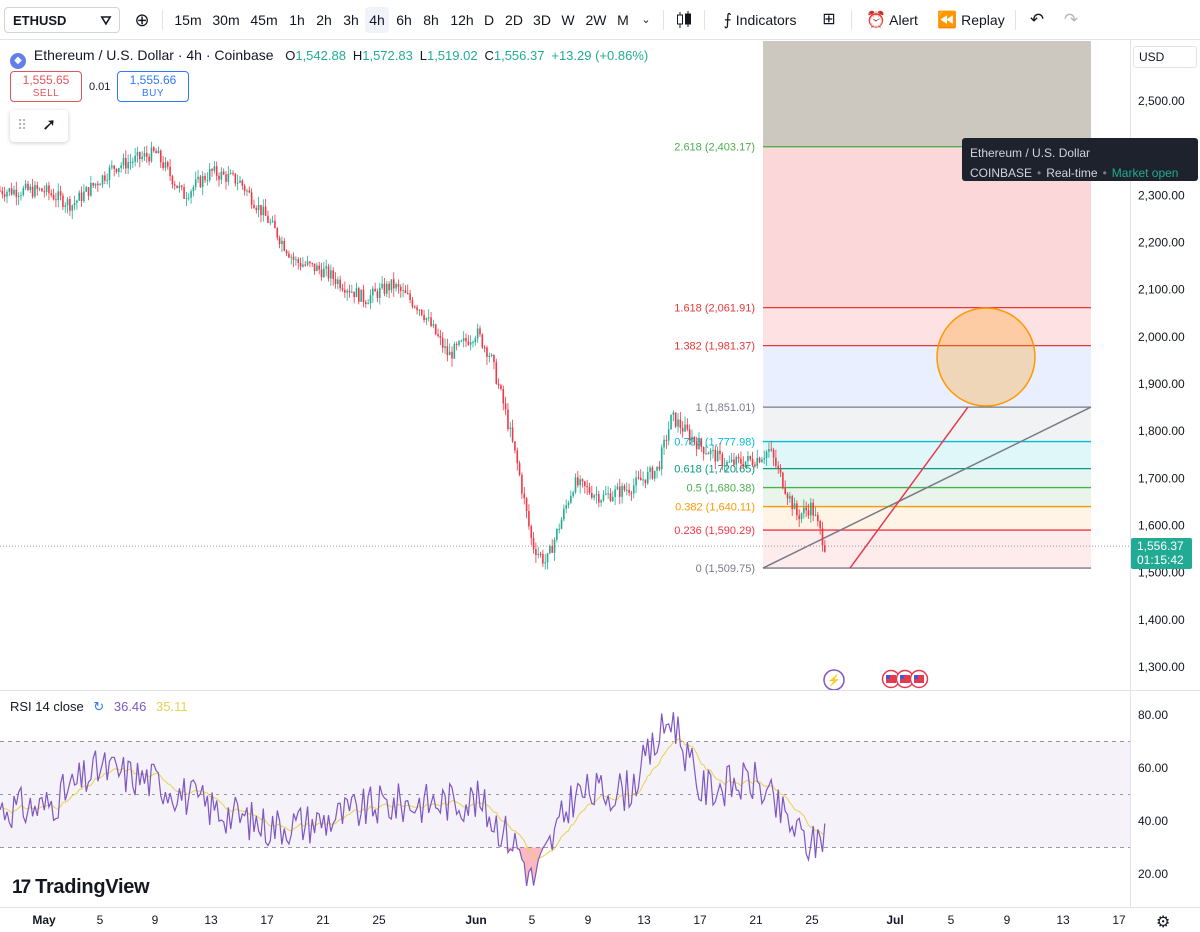 This screenshot has width=1200, height=932. Describe the element at coordinates (971, 20) in the screenshot. I see `replay-button: ⏪ Replay` at that location.